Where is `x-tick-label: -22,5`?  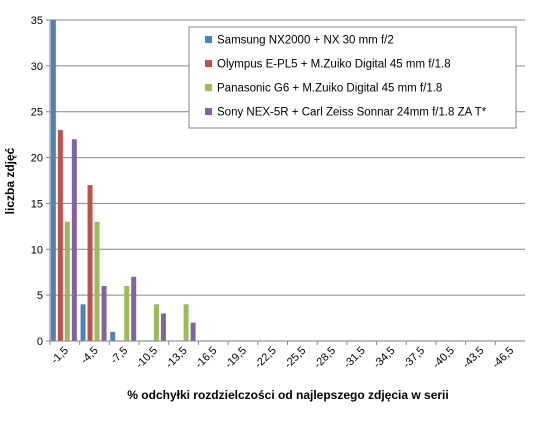
x-tick-label: -22,5 is located at coordinates (266, 358).